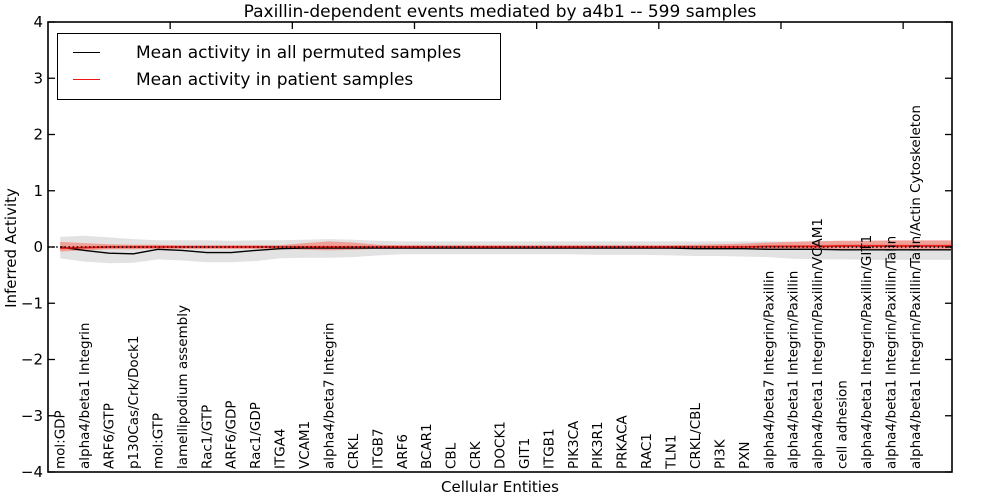 The height and width of the screenshot is (500, 1000). Describe the element at coordinates (38, 191) in the screenshot. I see `y-tick-label: 1` at that location.